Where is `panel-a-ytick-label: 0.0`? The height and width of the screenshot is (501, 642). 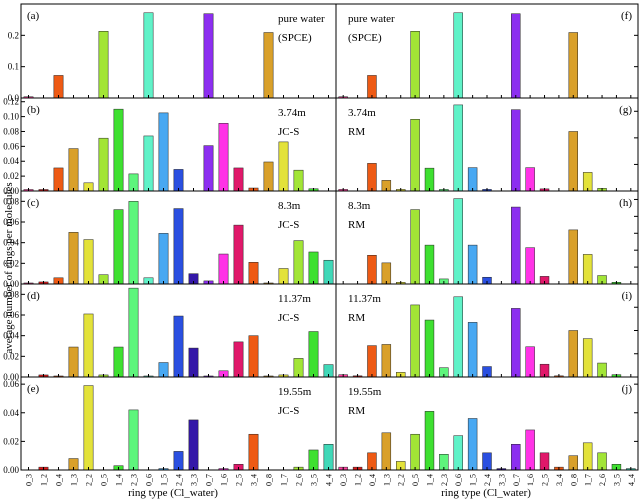 panel-a-ytick-label: 0.0 is located at coordinates (14, 98).